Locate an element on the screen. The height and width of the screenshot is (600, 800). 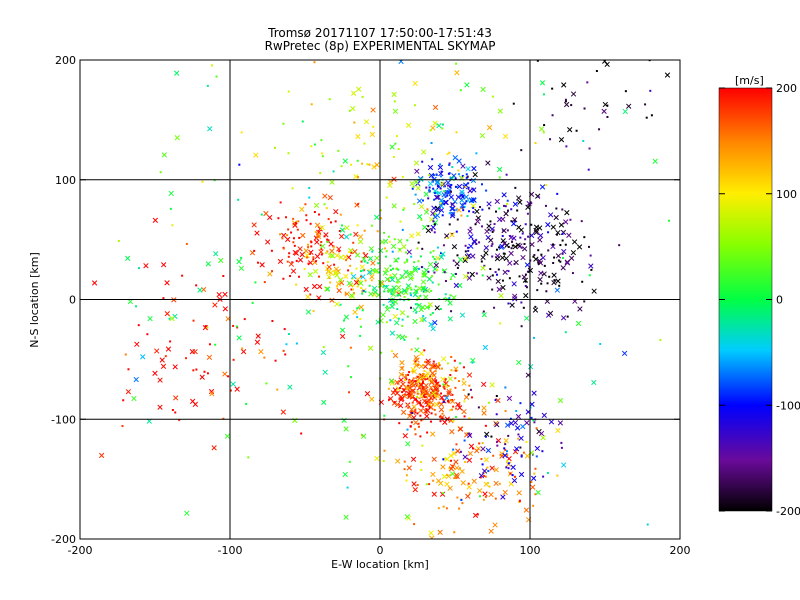
colorbar-tick-label: -200 is located at coordinates (788, 511).